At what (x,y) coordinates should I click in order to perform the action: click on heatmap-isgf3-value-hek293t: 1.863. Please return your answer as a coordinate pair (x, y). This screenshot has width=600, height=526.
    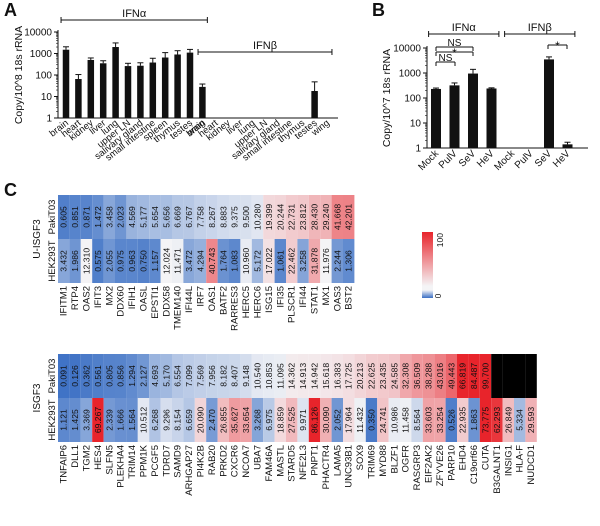
    Looking at the image, I should click on (474, 420).